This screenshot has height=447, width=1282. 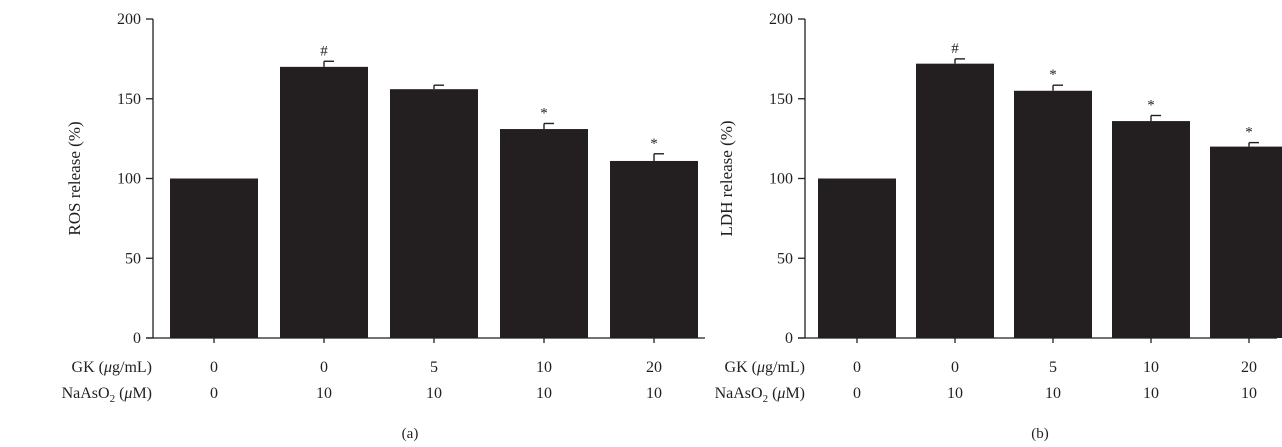 I want to click on panel-label: (b), so click(x=1040, y=434).